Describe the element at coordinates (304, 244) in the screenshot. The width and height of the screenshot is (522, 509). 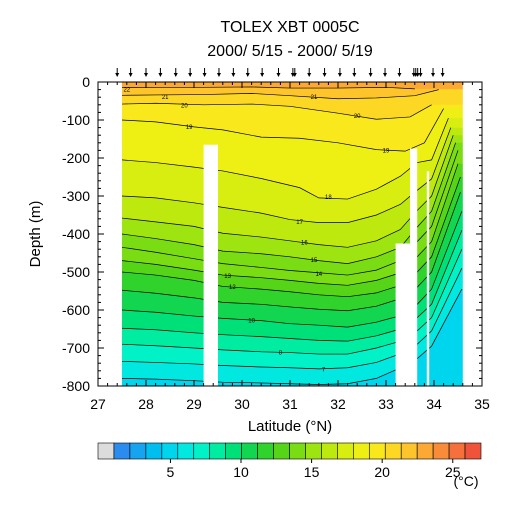
I see `isotherm-label-16: 16` at that location.